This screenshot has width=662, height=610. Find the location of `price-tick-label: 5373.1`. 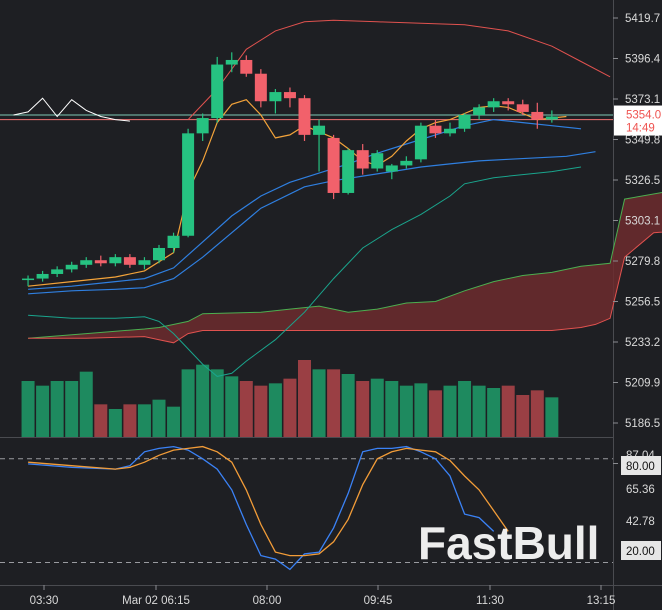

price-tick-label: 5373.1 is located at coordinates (642, 100).